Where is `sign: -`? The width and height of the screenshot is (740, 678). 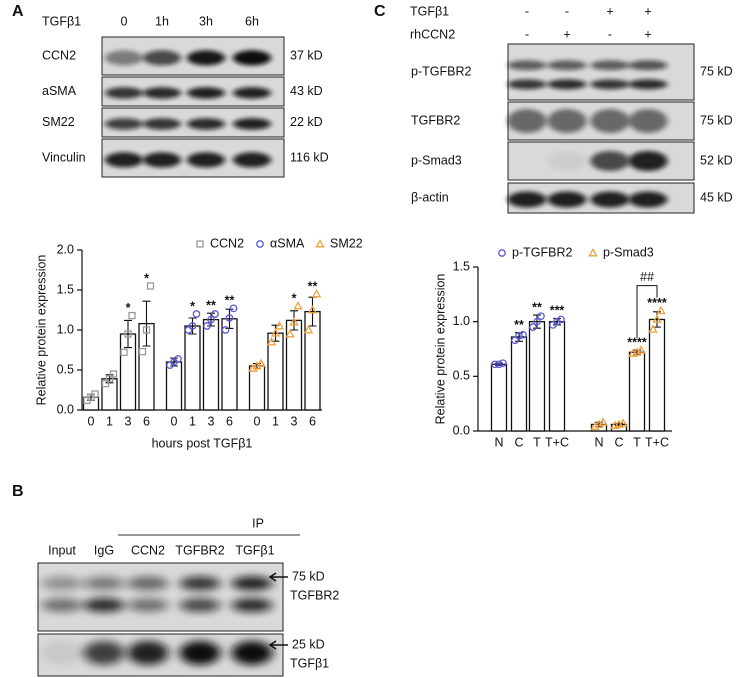
sign: - is located at coordinates (610, 34).